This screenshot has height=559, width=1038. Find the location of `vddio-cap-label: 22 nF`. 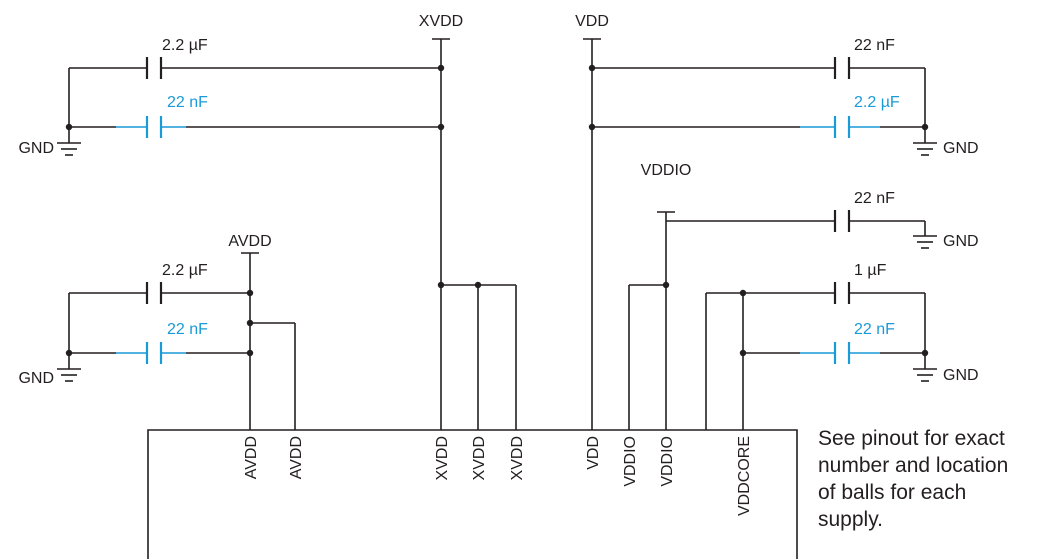

vddio-cap-label: 22 nF is located at coordinates (874, 198).